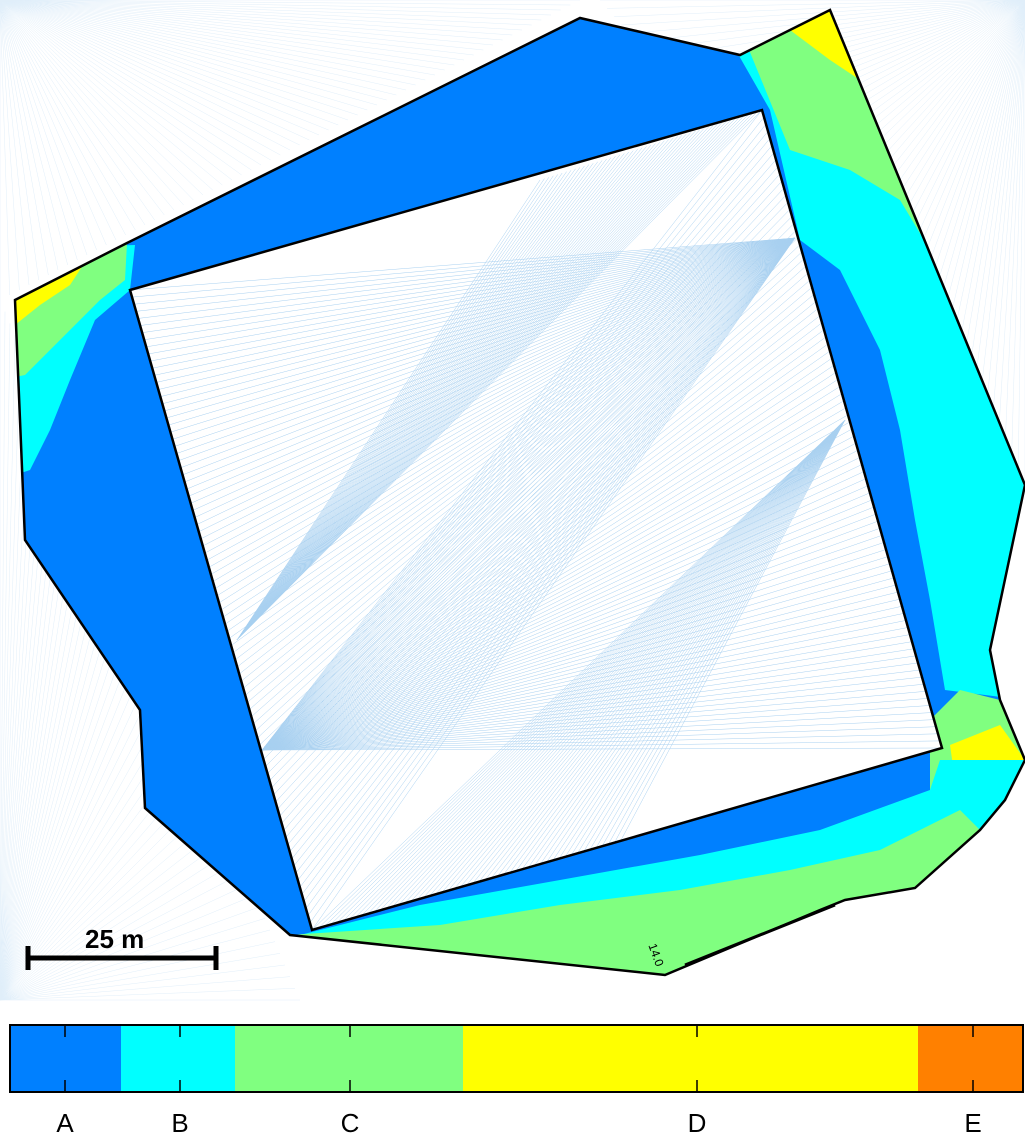 The width and height of the screenshot is (1025, 1140). I want to click on legend-swatch-c, so click(349, 1058).